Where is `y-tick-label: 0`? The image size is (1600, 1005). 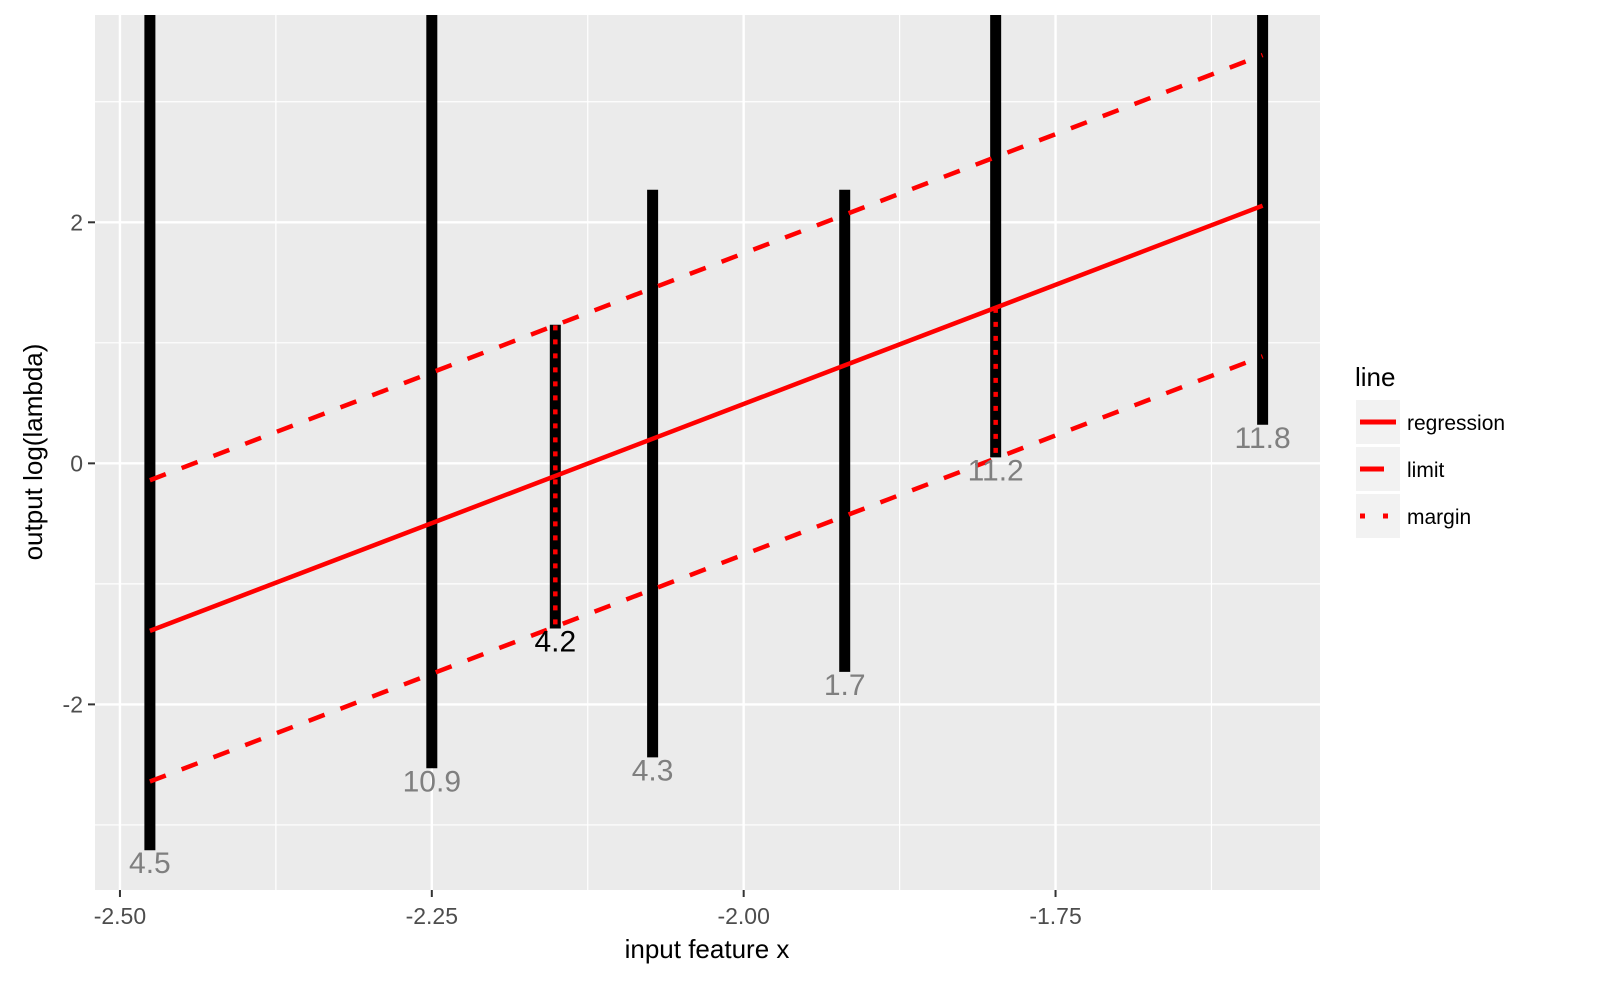
y-tick-label: 0 is located at coordinates (76, 463).